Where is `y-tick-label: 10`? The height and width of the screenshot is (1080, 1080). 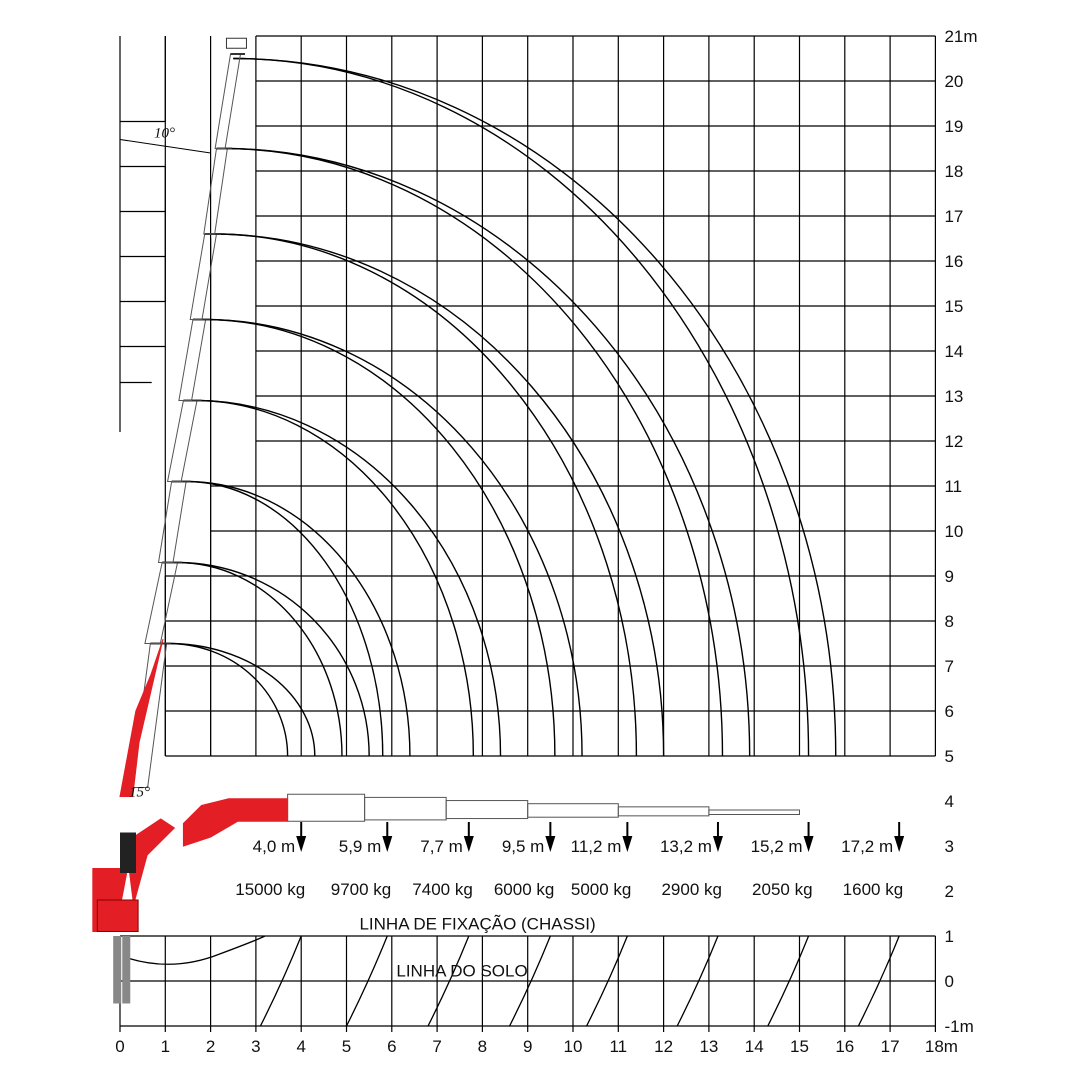
y-tick-label: 10 is located at coordinates (953, 531).